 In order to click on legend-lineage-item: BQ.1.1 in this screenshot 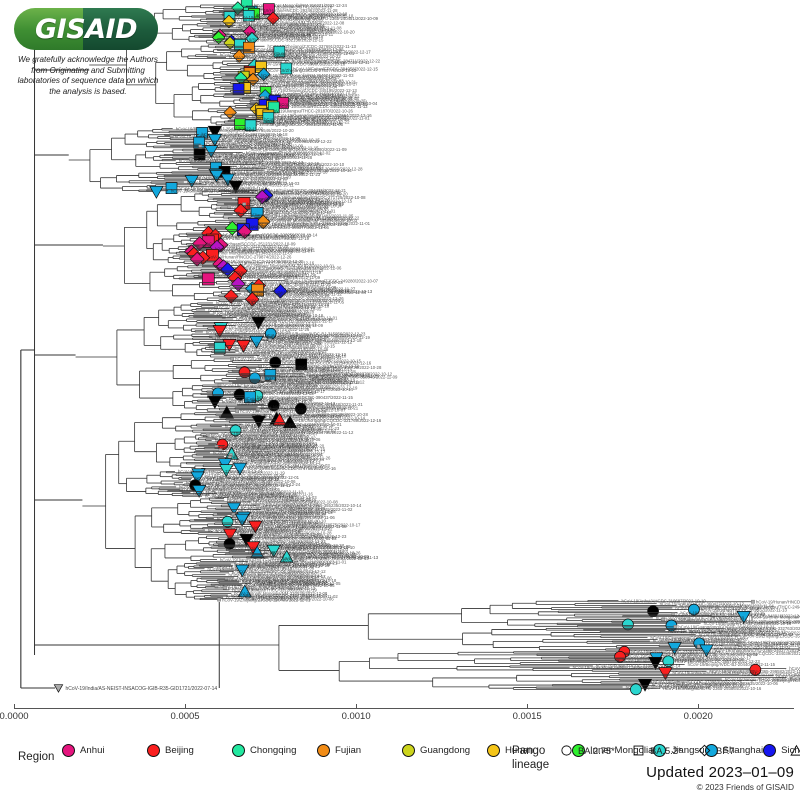, I will do `click(795, 750)`.